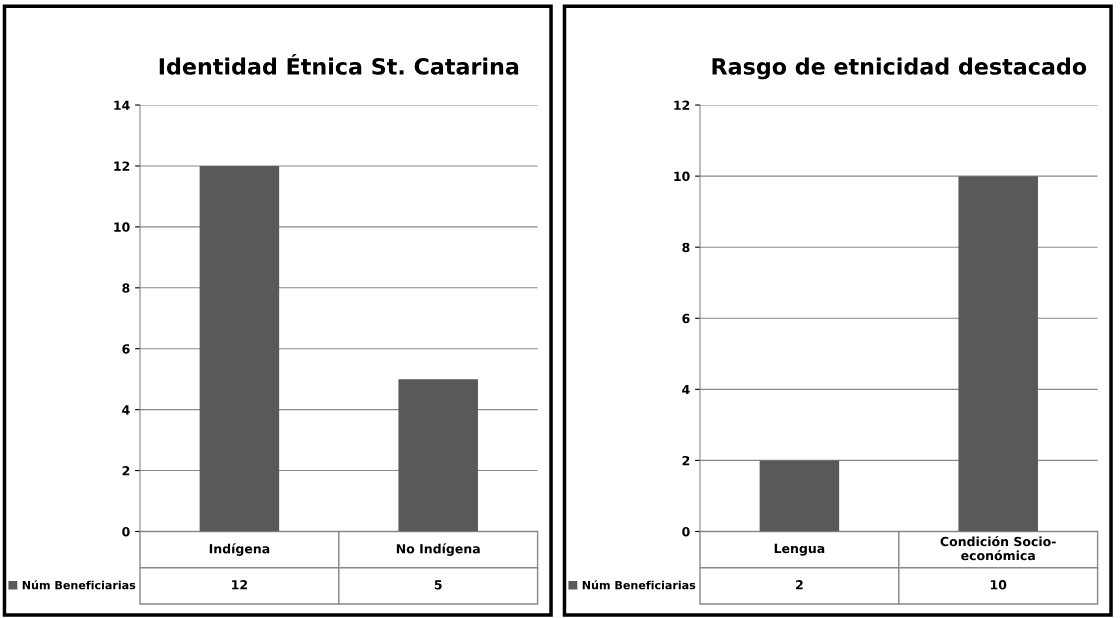 The image size is (1120, 618). I want to click on data-label: 10, so click(998, 585).